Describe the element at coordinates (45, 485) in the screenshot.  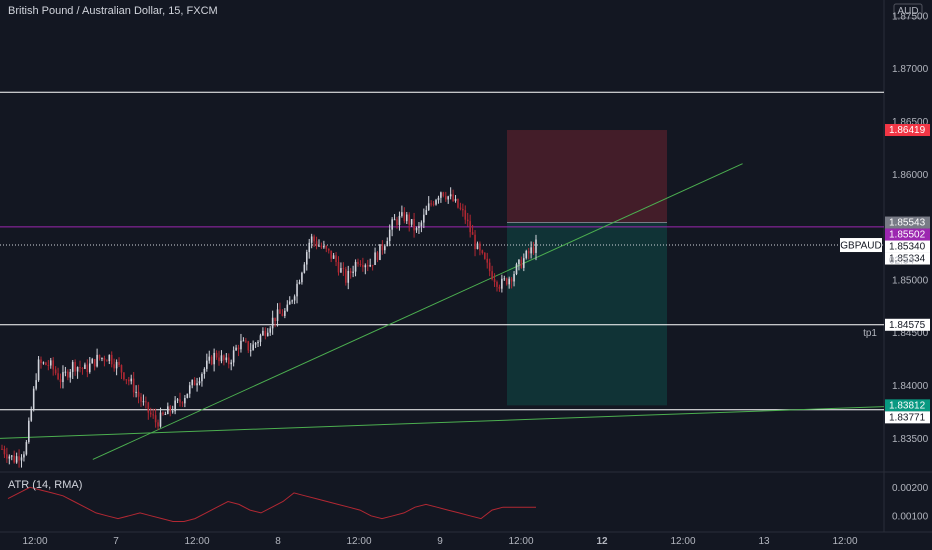
I see `atr-indicator-title: ATR (14, RMA)` at that location.